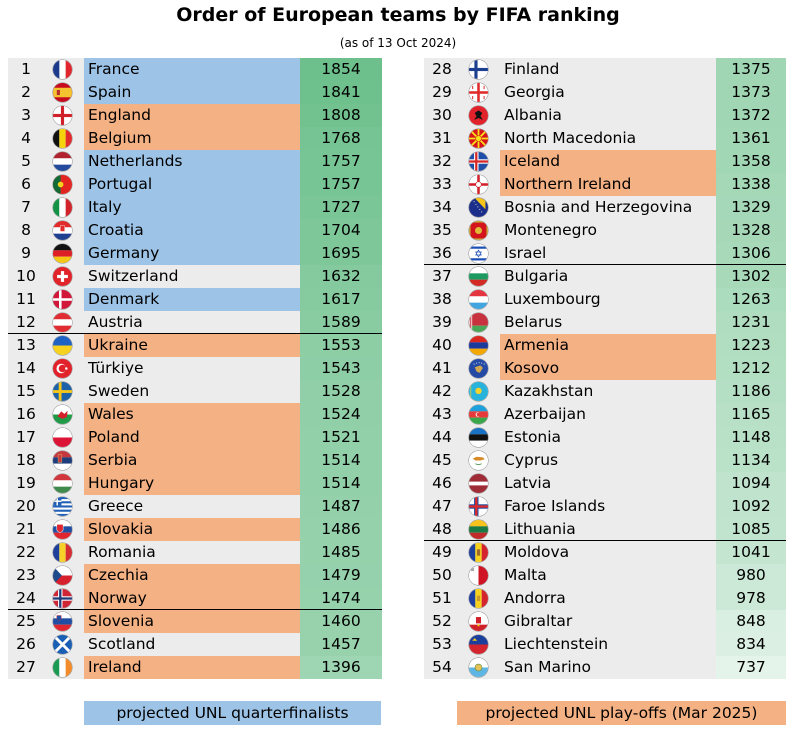 Image resolution: width=796 pixels, height=731 pixels. What do you see at coordinates (751, 460) in the screenshot?
I see `fifa-points: 1134` at bounding box center [751, 460].